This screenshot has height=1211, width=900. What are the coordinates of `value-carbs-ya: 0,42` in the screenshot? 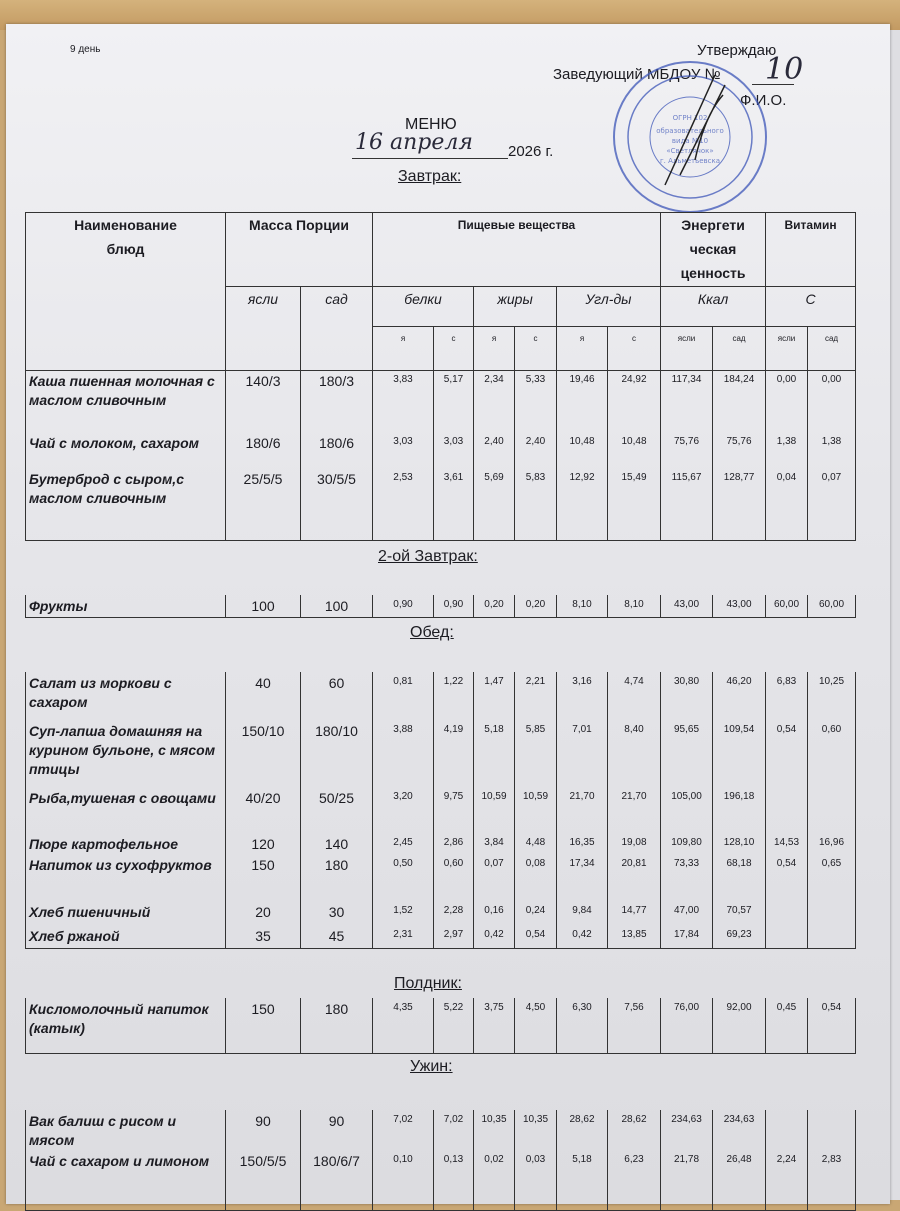 It's located at (582, 937).